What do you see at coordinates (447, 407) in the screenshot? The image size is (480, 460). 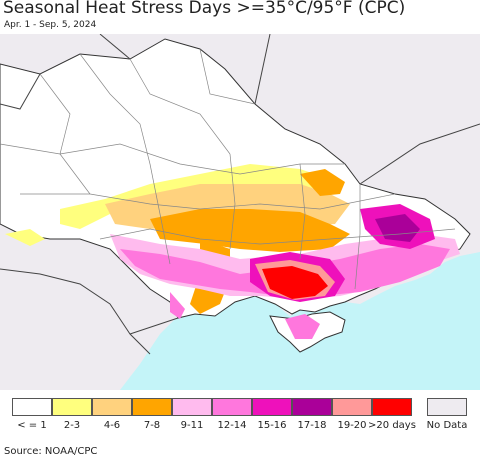 I see `legend-swatch-no-data` at bounding box center [447, 407].